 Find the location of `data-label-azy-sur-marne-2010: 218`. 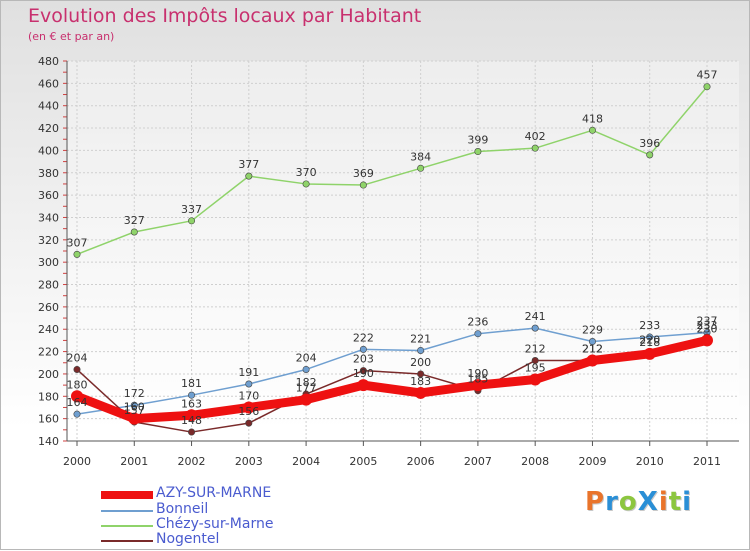

data-label-azy-sur-marne-2010: 218 is located at coordinates (649, 342).